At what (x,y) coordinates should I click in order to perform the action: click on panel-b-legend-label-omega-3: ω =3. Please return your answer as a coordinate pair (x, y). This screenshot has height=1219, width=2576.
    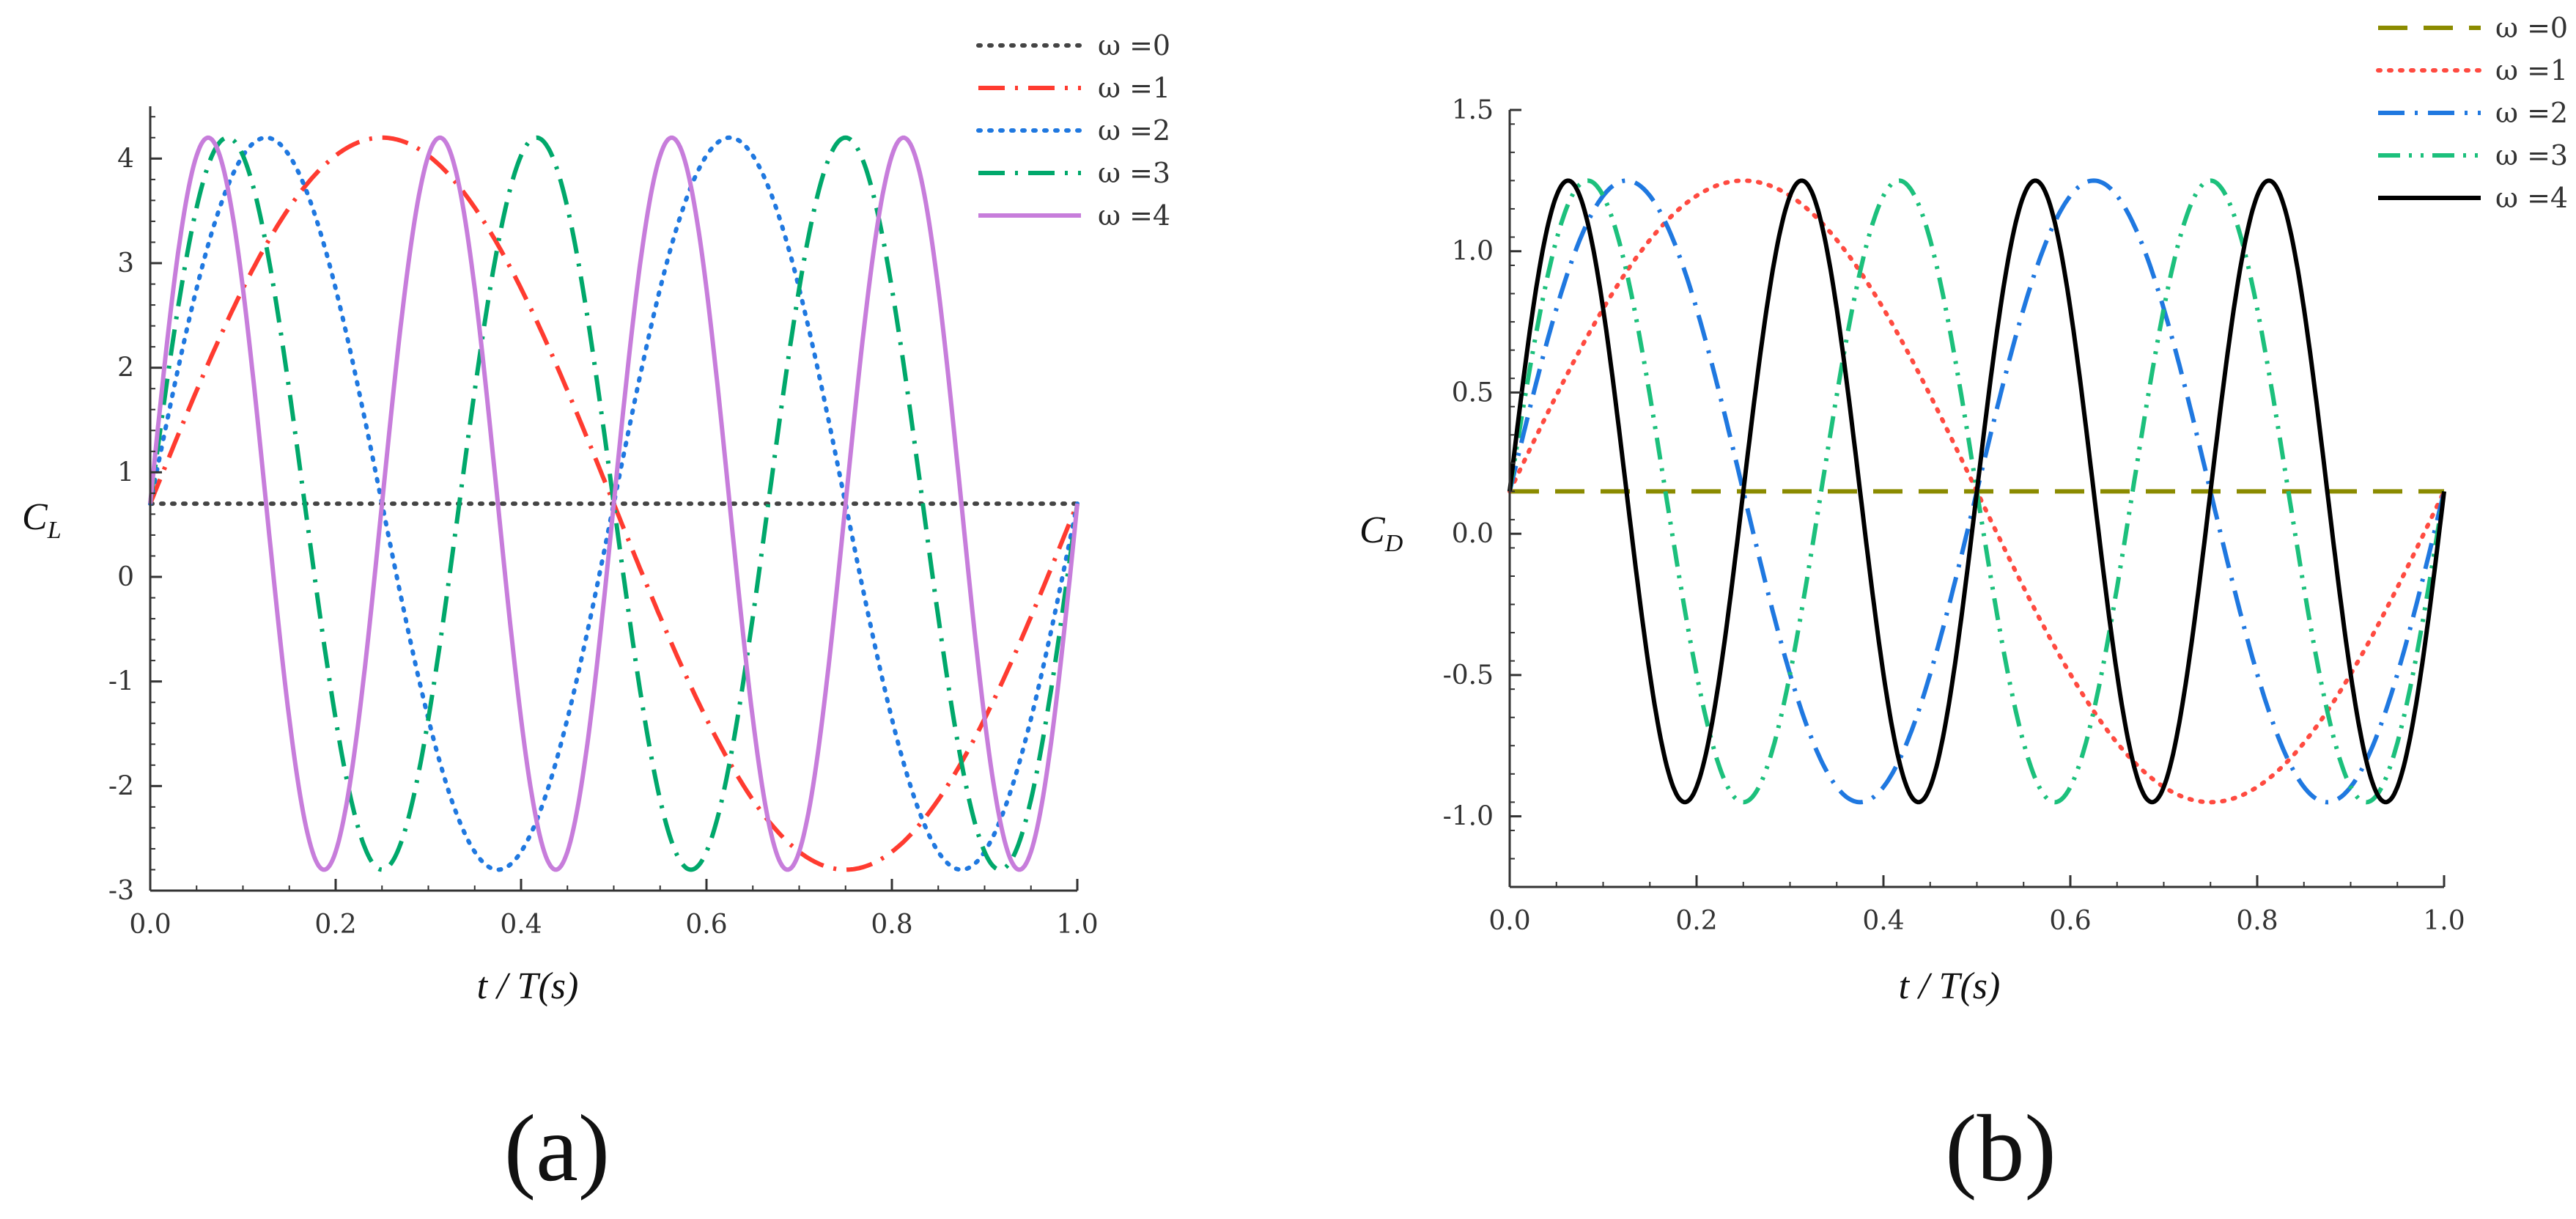
    Looking at the image, I should click on (2531, 155).